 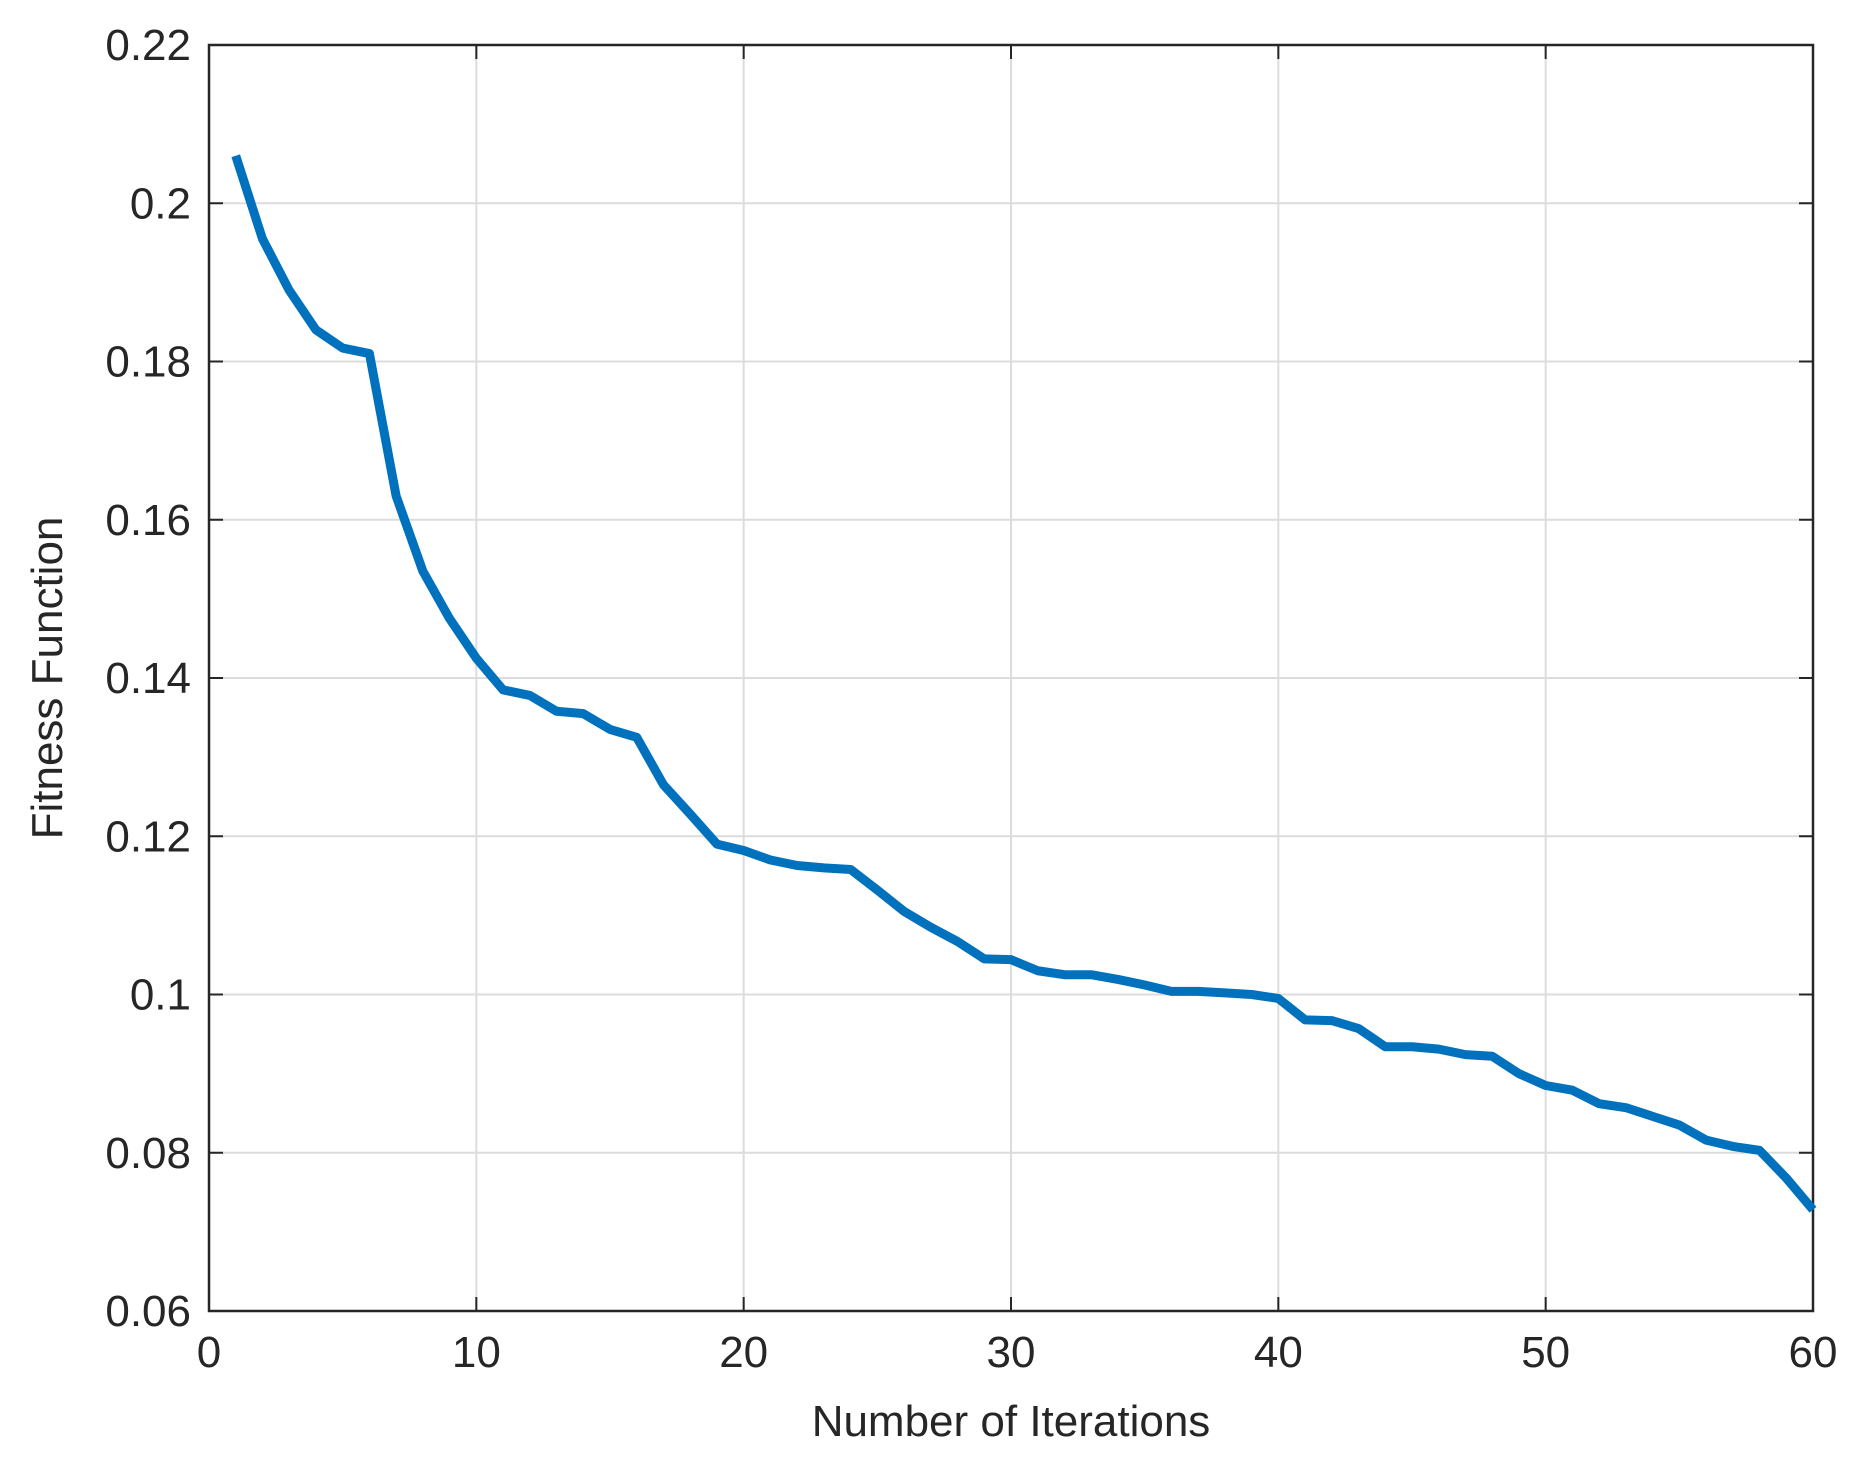 What do you see at coordinates (160, 995) in the screenshot?
I see `y-tick-label: 0.1` at bounding box center [160, 995].